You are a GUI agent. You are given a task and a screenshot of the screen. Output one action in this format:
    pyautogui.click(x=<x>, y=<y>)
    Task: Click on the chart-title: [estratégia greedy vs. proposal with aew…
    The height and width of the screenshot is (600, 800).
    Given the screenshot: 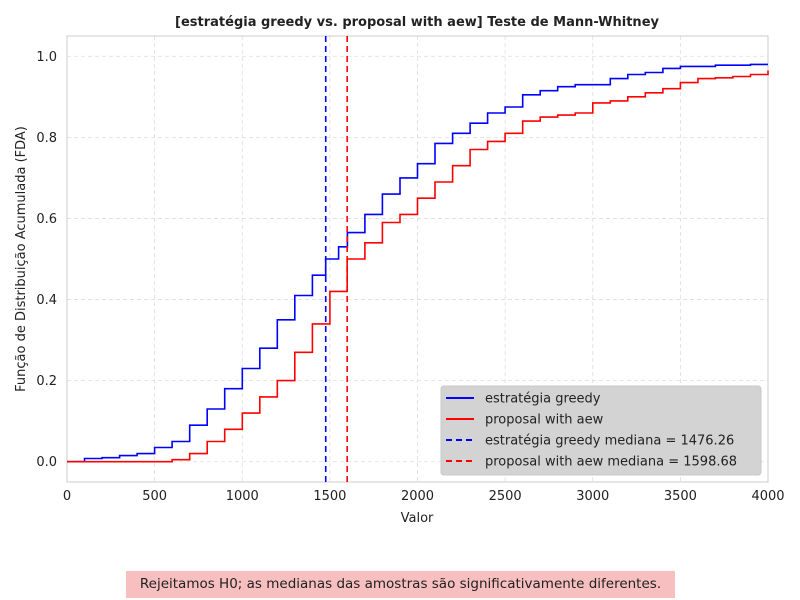 What is the action you would take?
    pyautogui.click(x=417, y=22)
    